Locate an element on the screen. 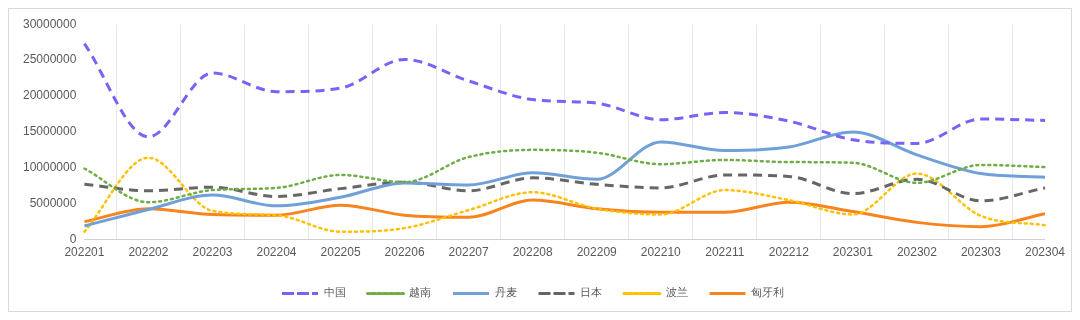  y-tick-label: 25000000 is located at coordinates (50, 59).